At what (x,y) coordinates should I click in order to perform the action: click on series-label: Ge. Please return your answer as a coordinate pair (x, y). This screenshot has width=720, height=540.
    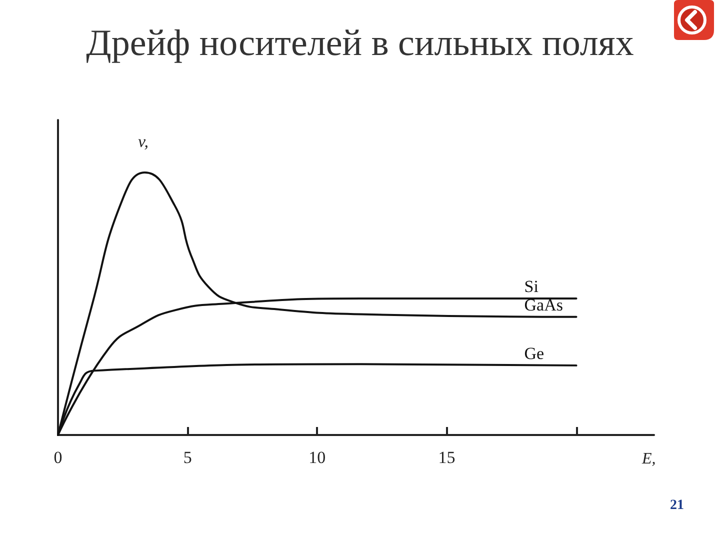
    Looking at the image, I should click on (534, 353).